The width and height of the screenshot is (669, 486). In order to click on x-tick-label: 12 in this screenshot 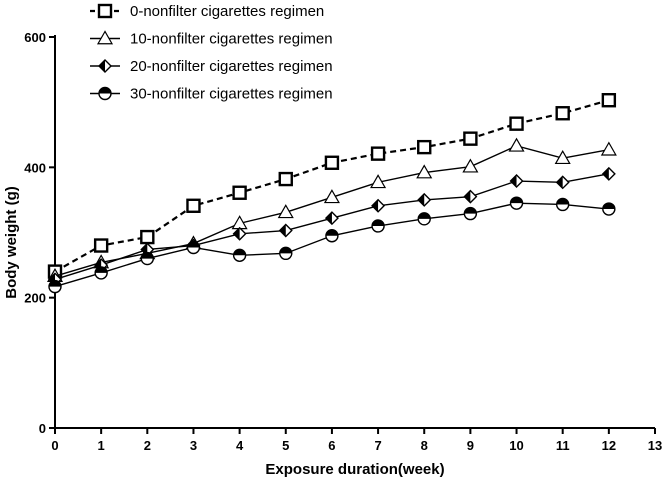, I will do `click(609, 445)`.